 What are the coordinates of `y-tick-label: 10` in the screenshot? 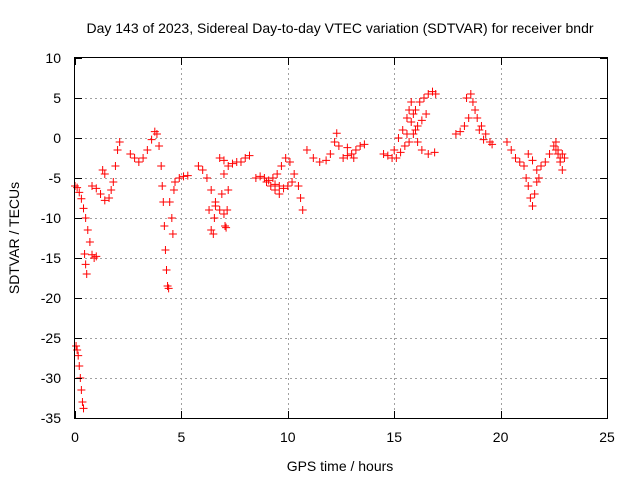 It's located at (53, 58).